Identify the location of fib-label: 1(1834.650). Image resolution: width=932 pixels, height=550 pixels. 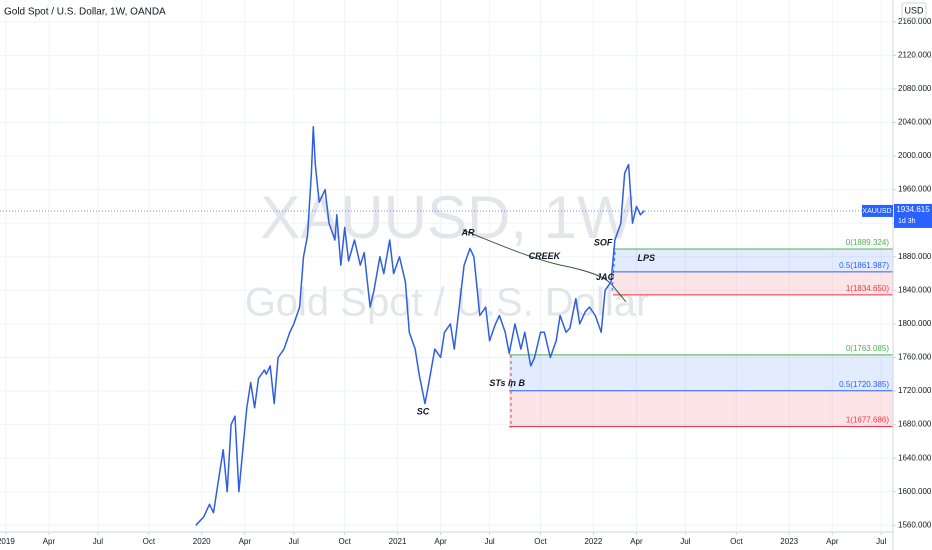
(867, 288).